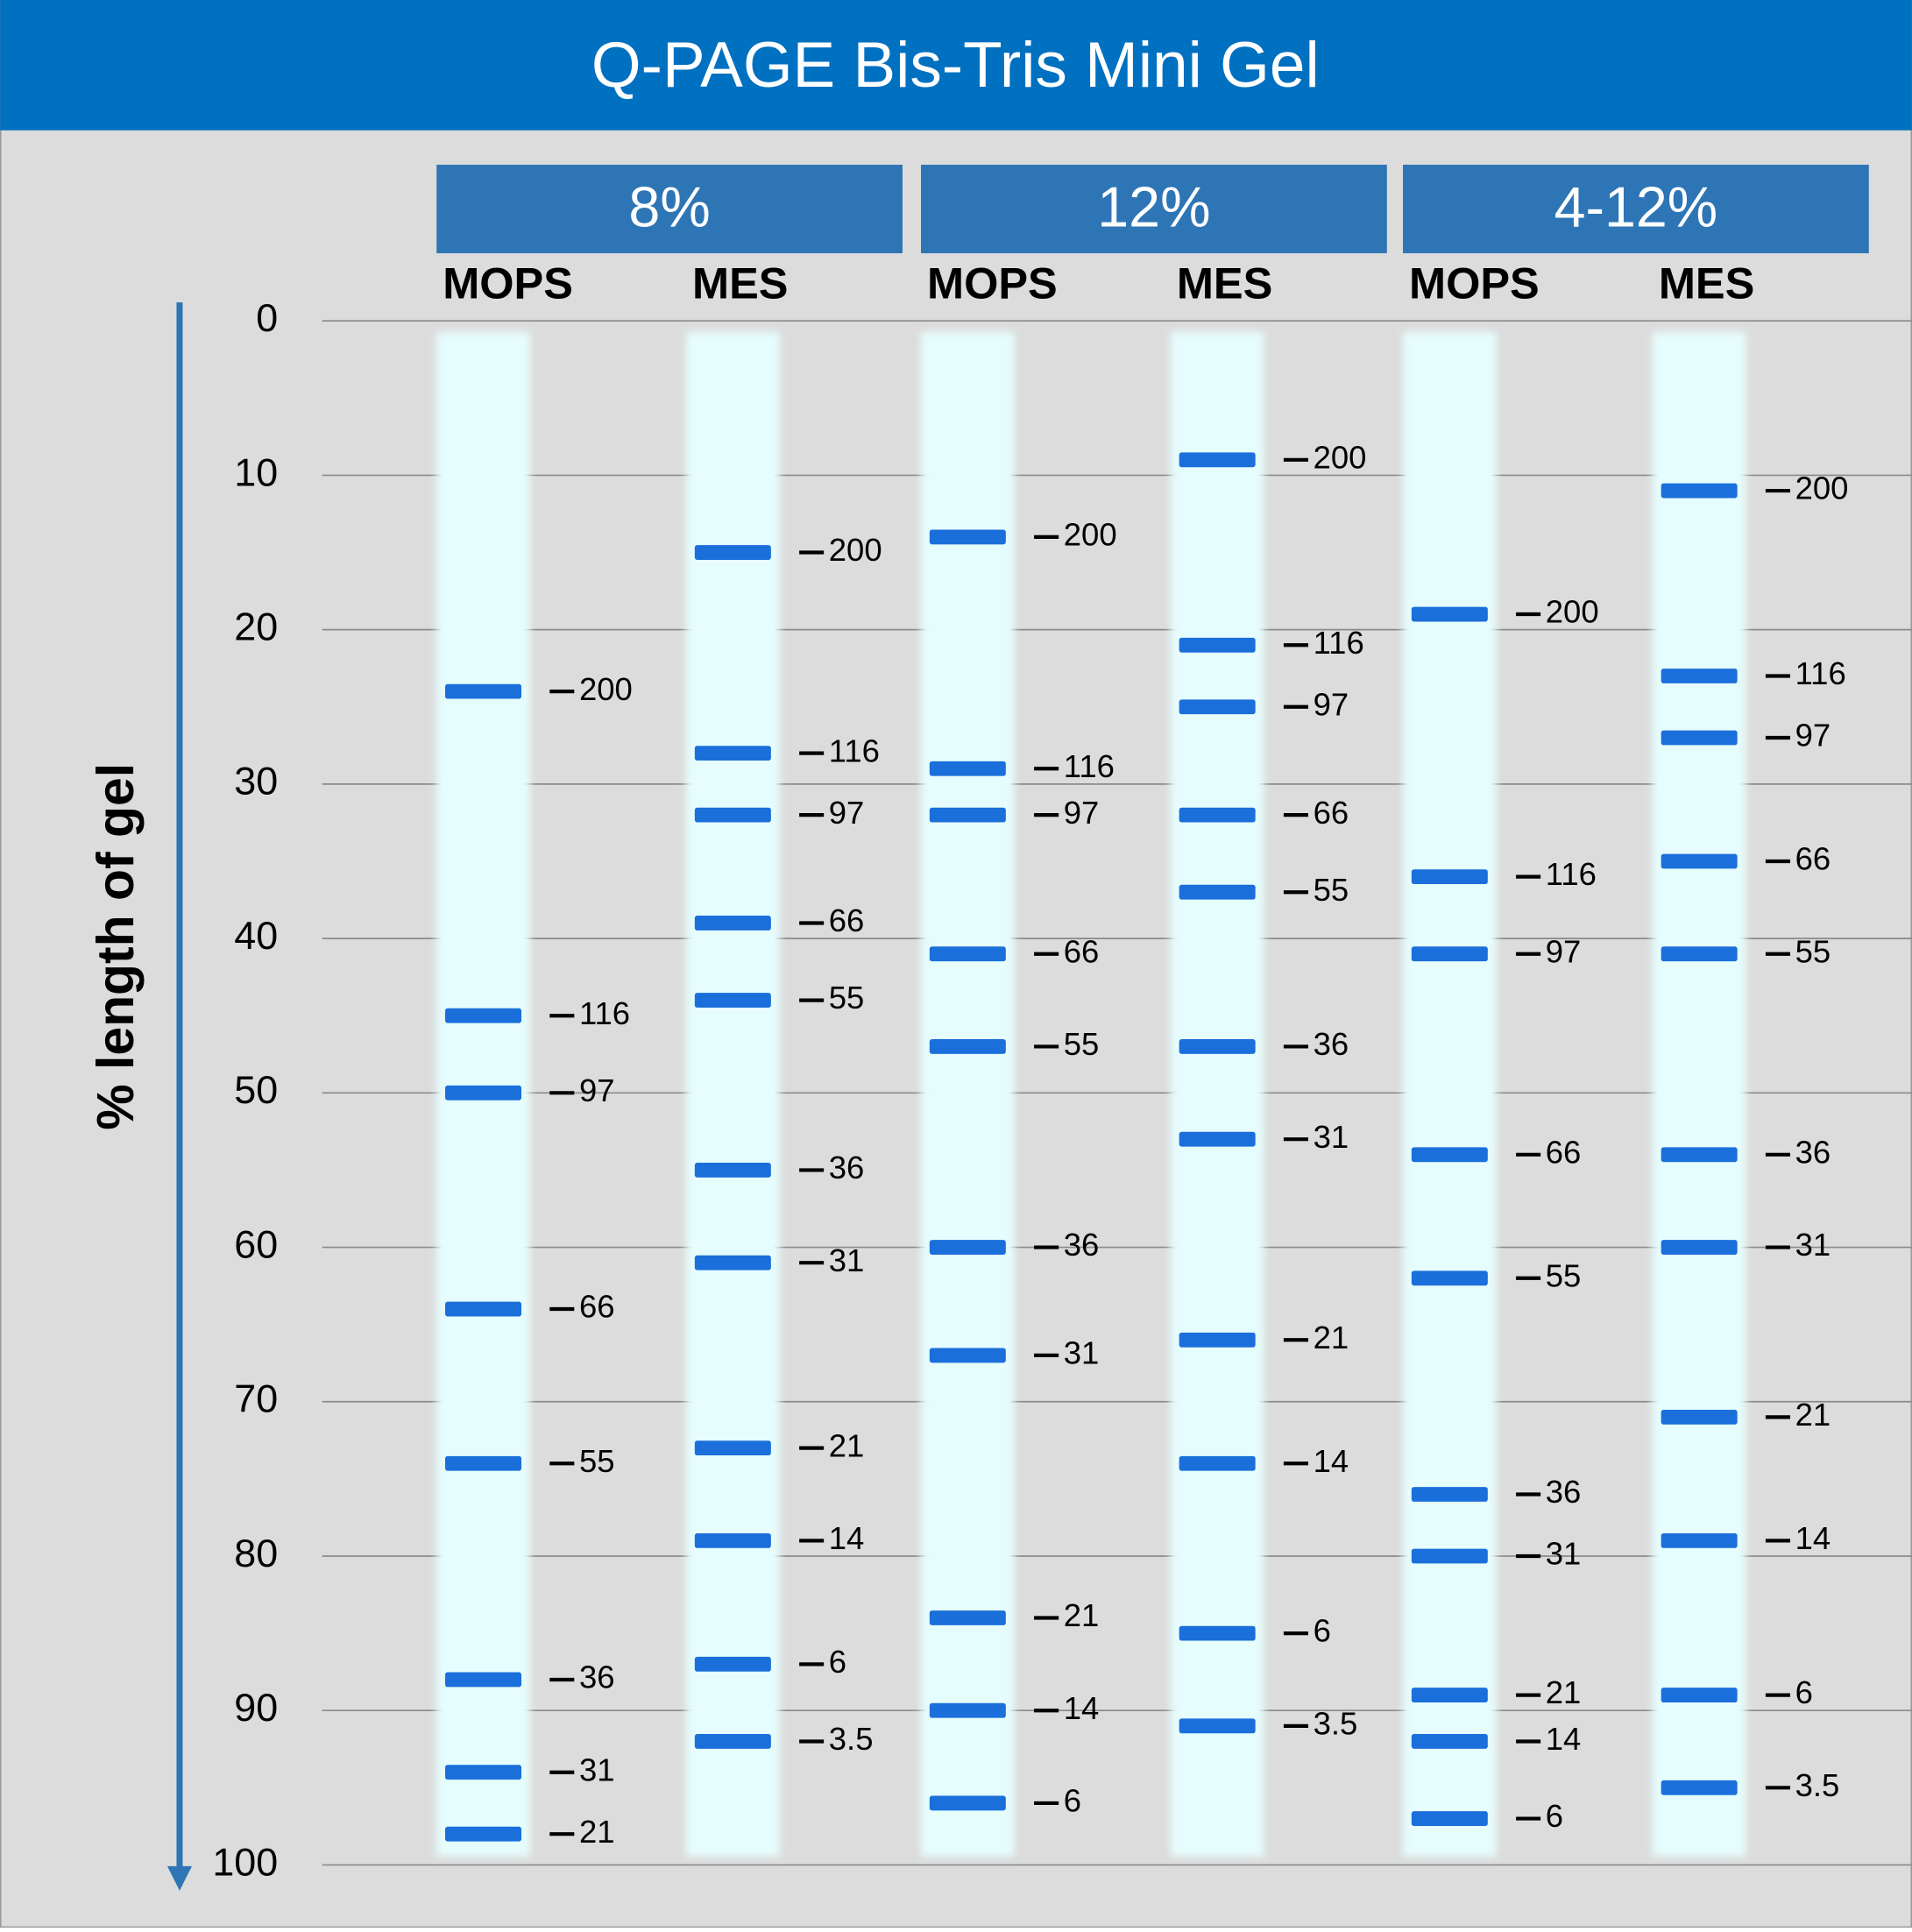  What do you see at coordinates (1224, 283) in the screenshot?
I see `lane-label: MES` at bounding box center [1224, 283].